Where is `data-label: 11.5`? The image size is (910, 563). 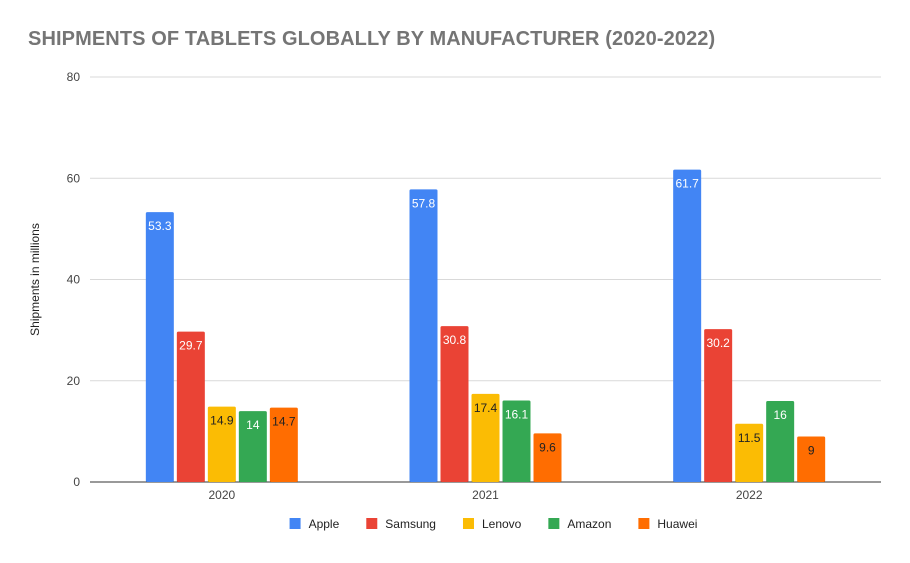 data-label: 11.5 is located at coordinates (749, 438).